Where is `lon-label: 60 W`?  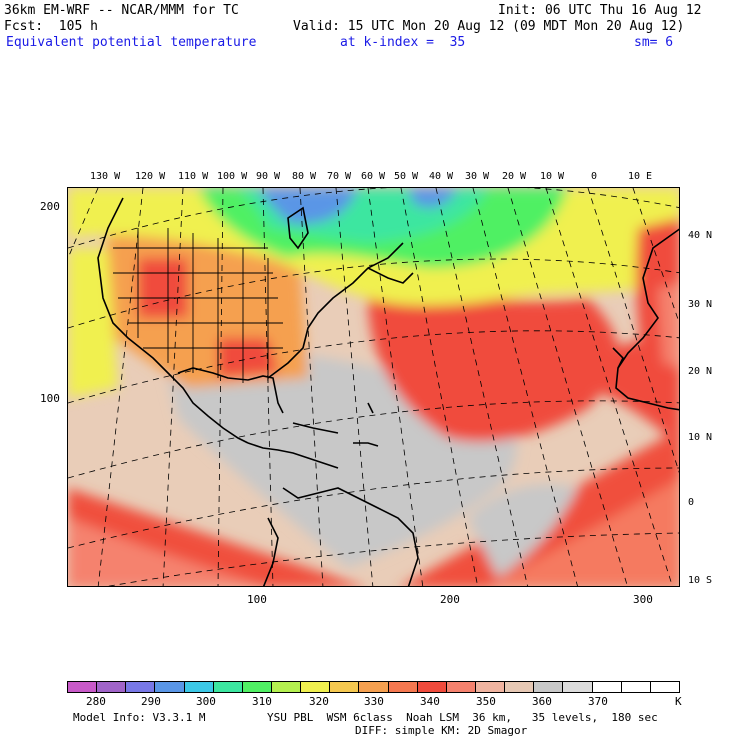 lon-label: 60 W is located at coordinates (373, 176).